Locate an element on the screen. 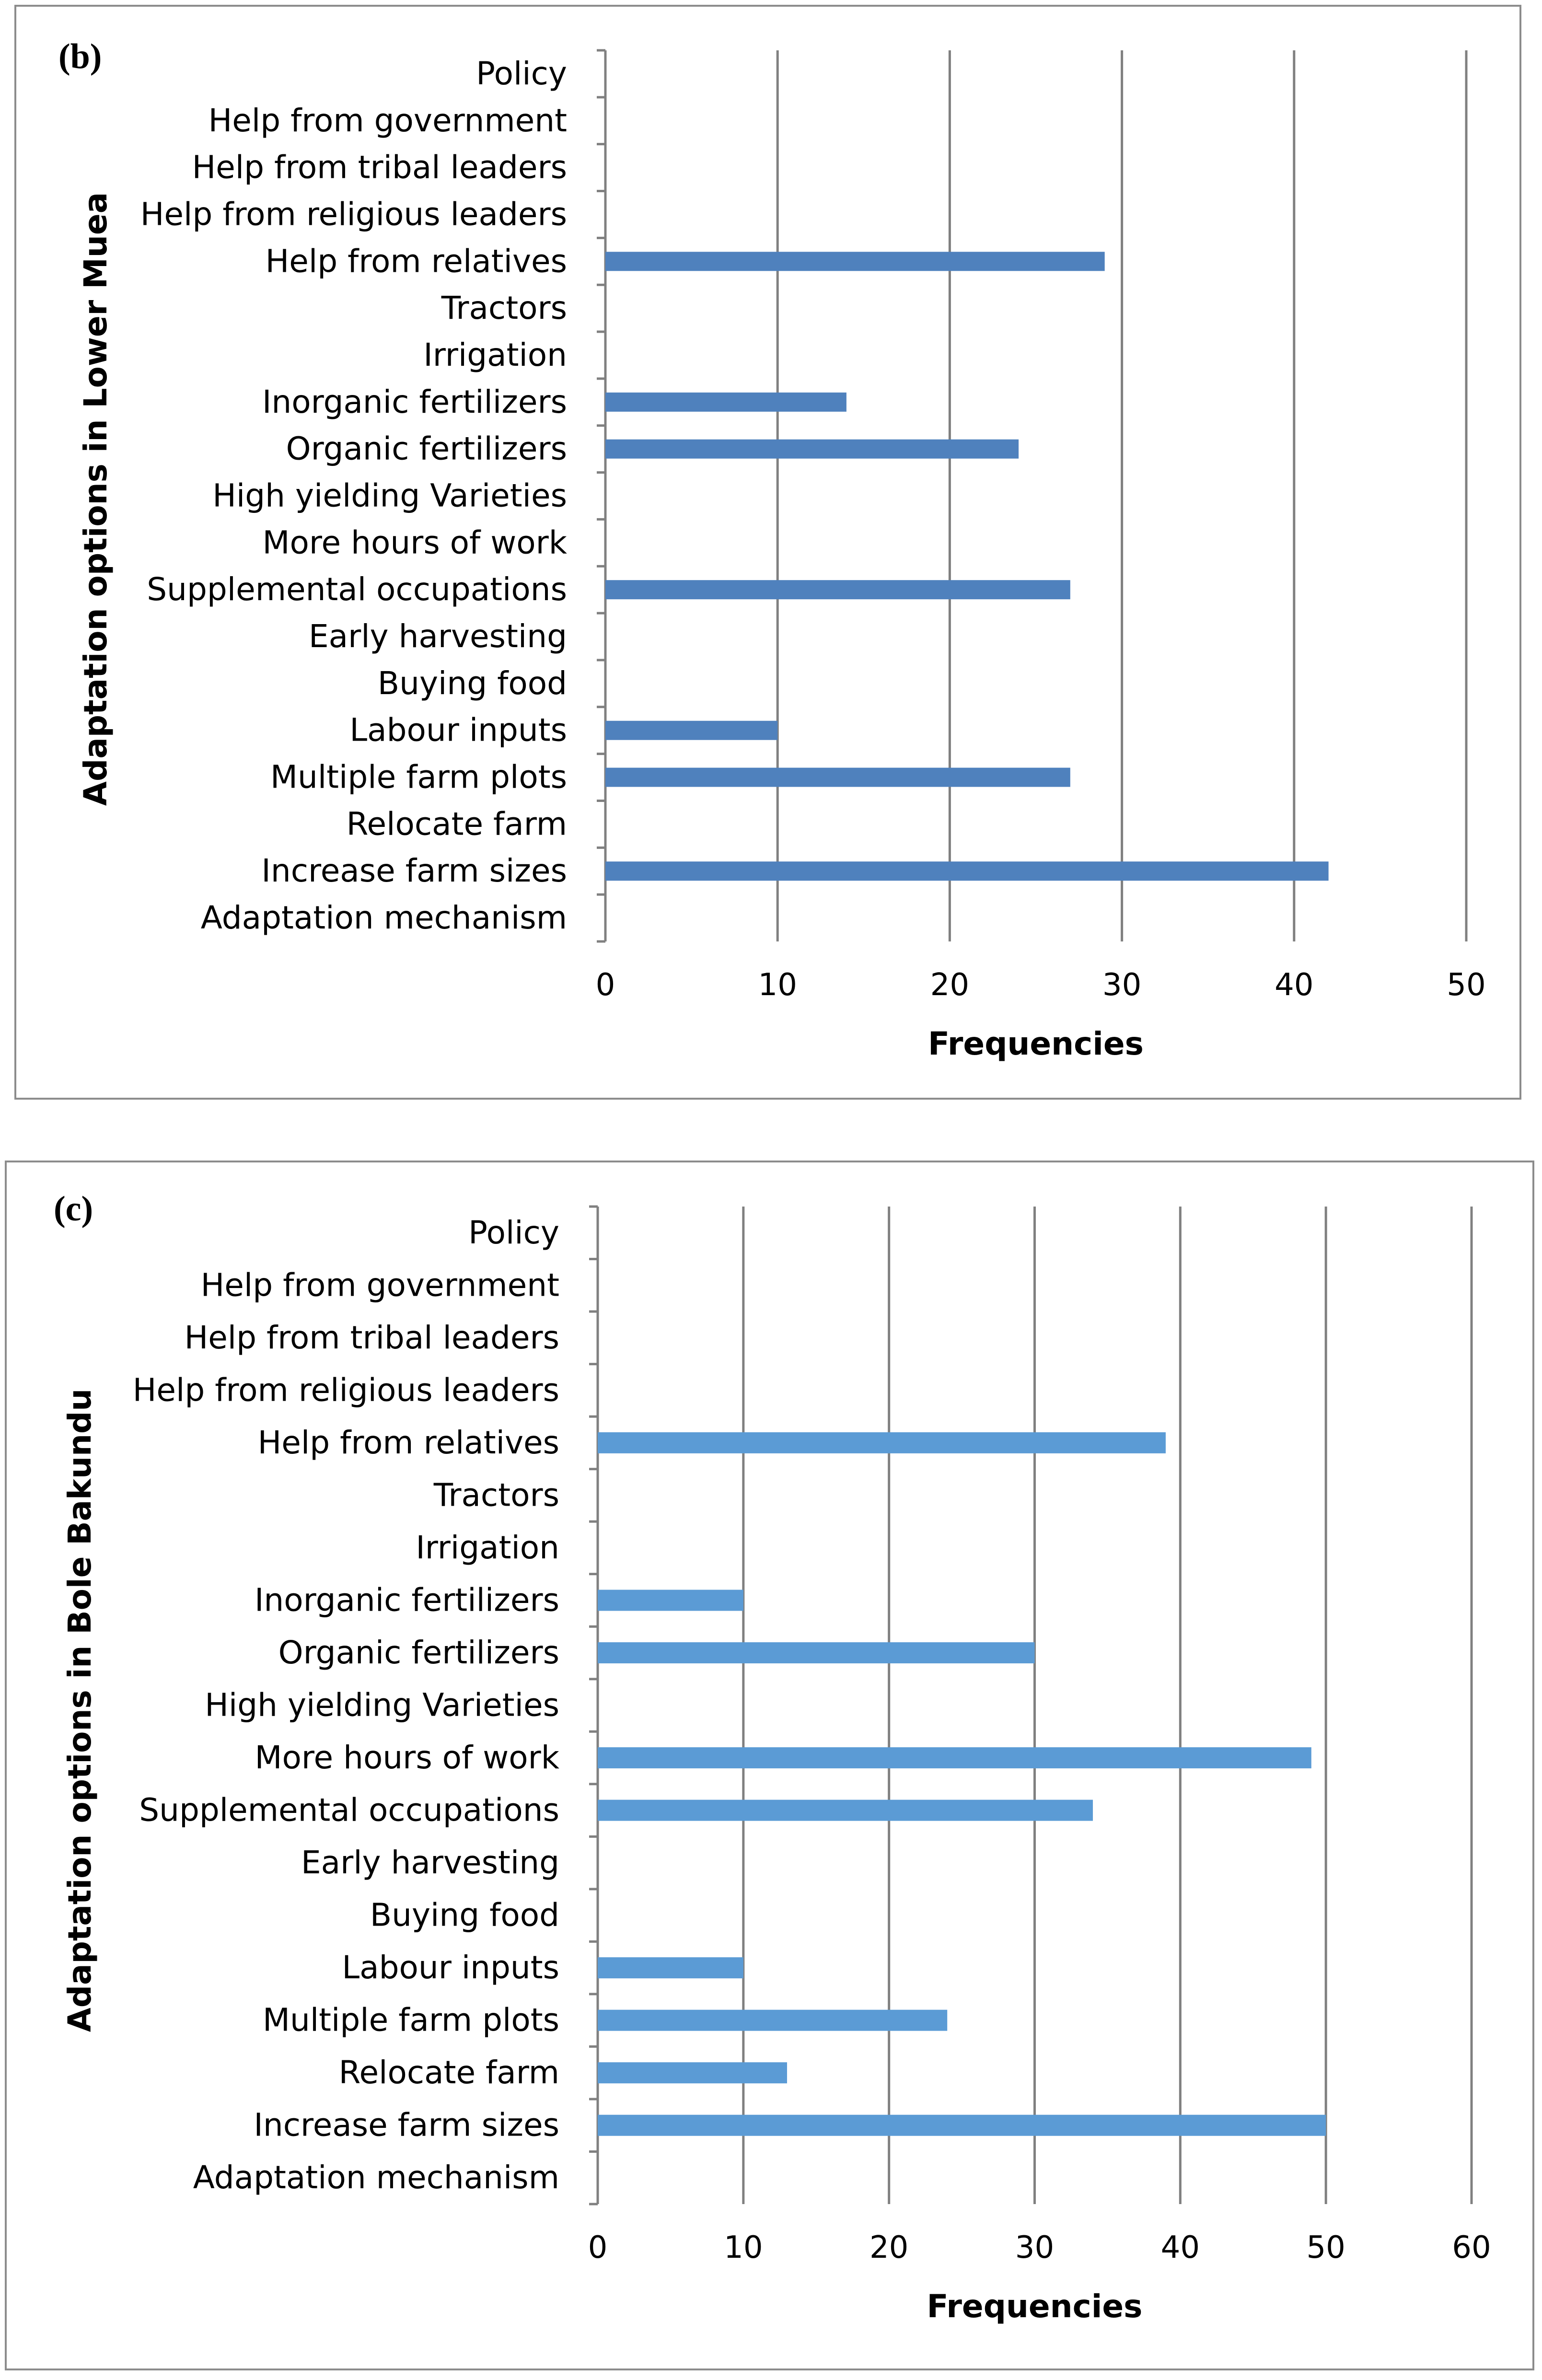 The image size is (1542, 2380). panel-label: (b) is located at coordinates (80, 57).